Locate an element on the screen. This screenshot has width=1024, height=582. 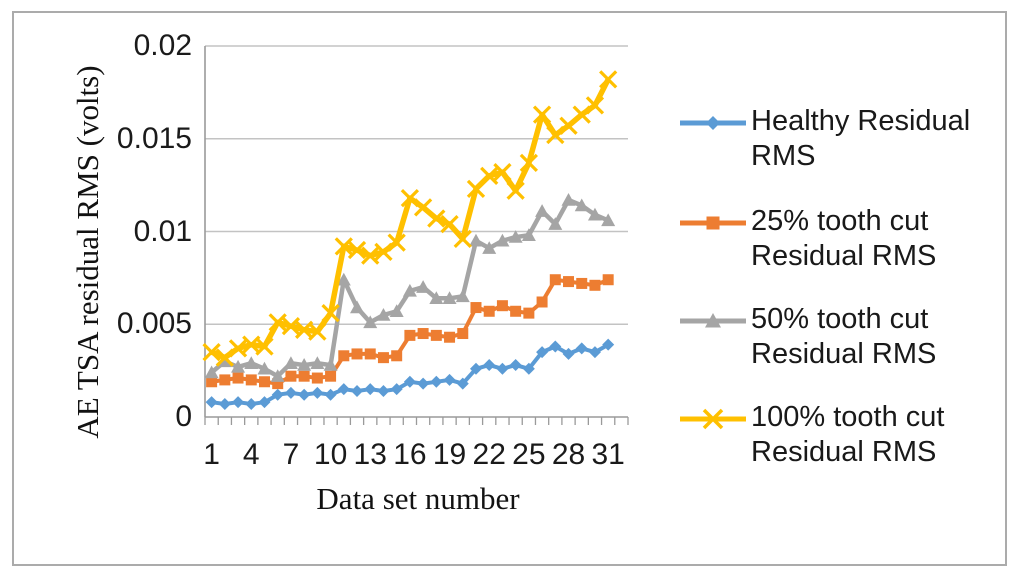
x-axis-title: Data set number is located at coordinates (418, 498).